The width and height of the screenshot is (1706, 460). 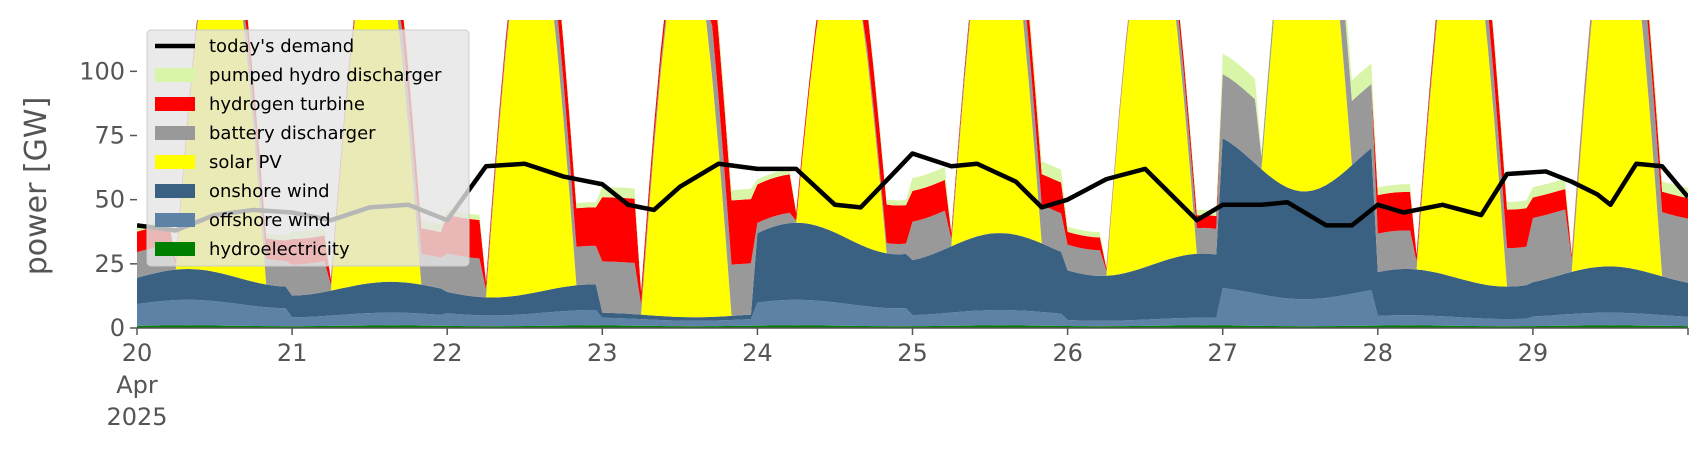 I want to click on x-tick-label: 2025, so click(x=136, y=417).